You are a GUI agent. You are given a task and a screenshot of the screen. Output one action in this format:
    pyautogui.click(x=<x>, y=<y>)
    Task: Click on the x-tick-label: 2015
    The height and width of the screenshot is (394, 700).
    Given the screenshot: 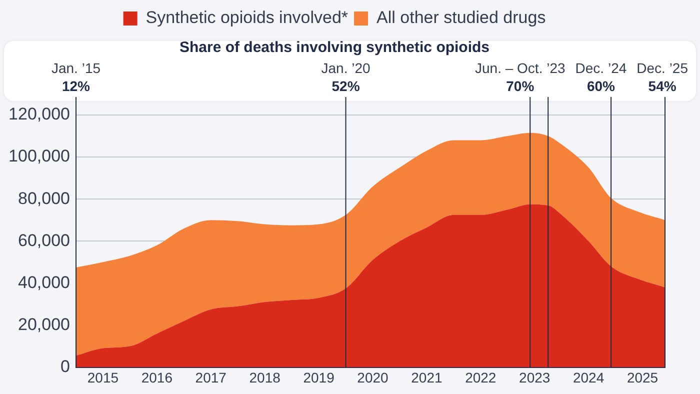 What is the action you would take?
    pyautogui.click(x=103, y=377)
    